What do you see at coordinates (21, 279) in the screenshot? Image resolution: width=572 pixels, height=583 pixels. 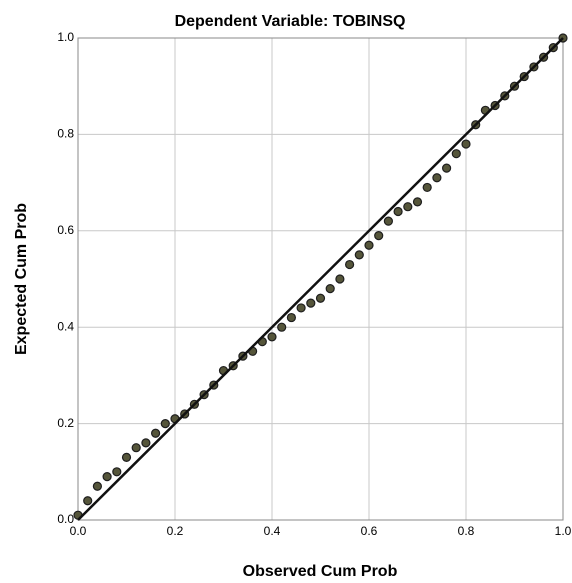 I see `y-axis-label: Expected Cum Prob` at bounding box center [21, 279].